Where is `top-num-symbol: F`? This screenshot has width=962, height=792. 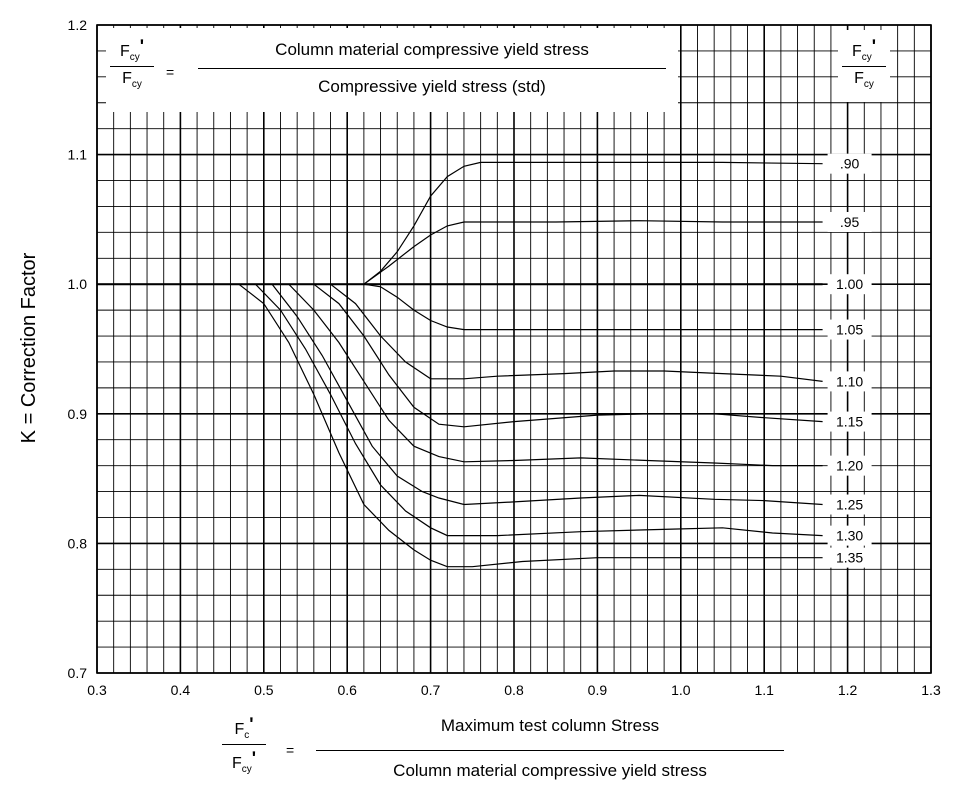 top-num-symbol: F is located at coordinates (124, 51).